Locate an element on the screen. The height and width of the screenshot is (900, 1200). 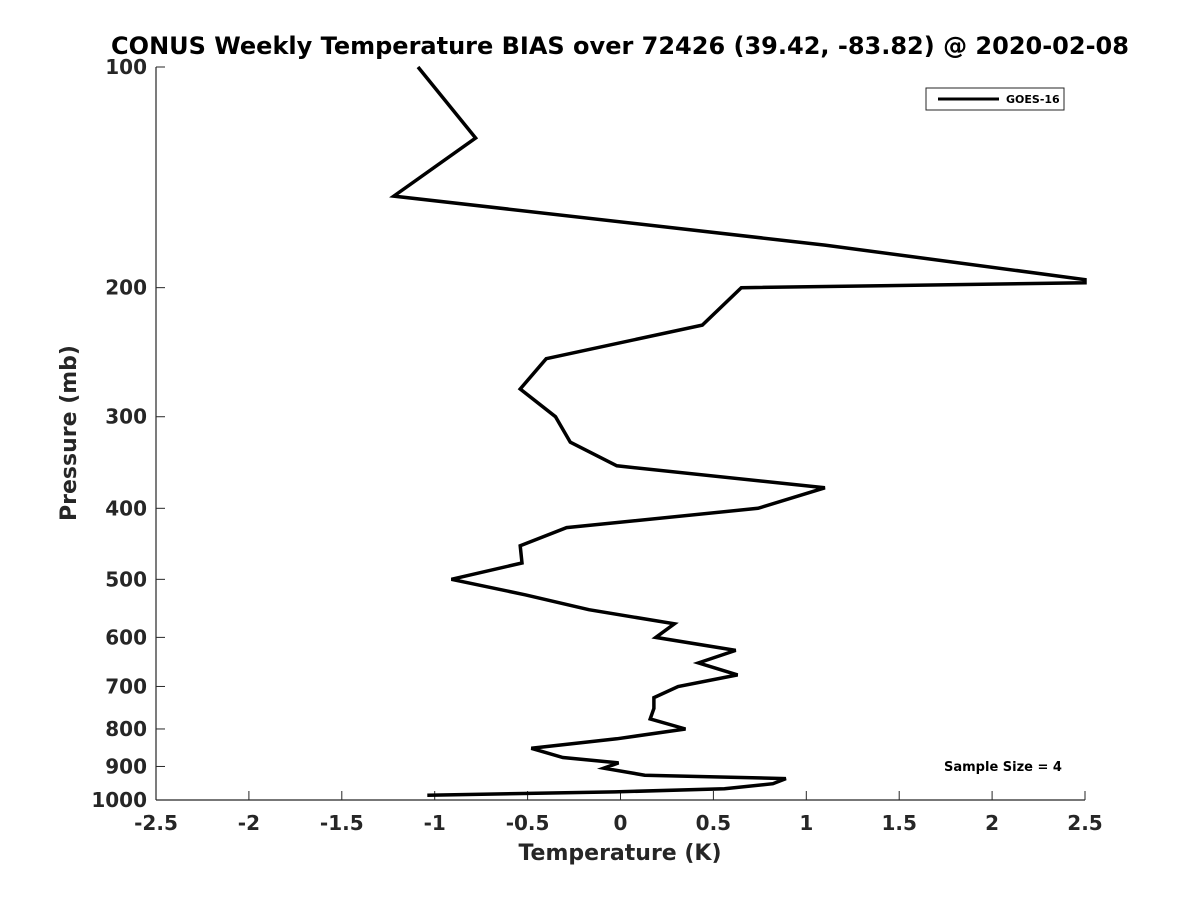
y-ticks: 100 200 300 400 500 600 700 800 900 1000 is located at coordinates (128, 433).